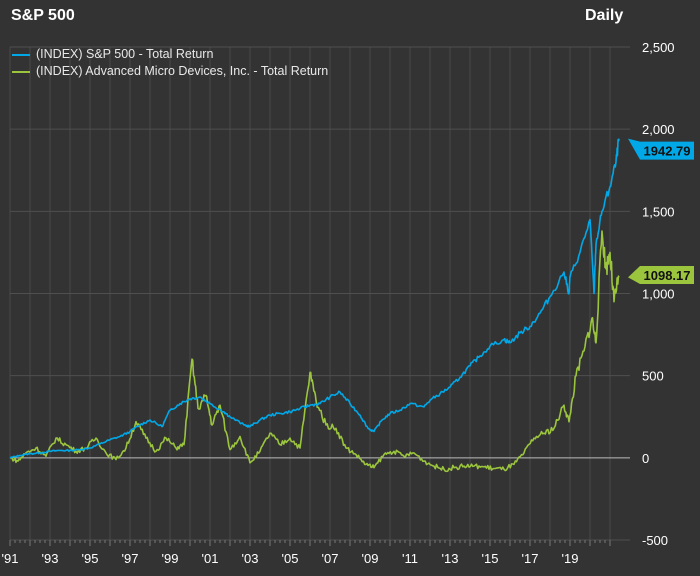 This screenshot has height=576, width=700. Describe the element at coordinates (125, 54) in the screenshot. I see `legend-label-sp500: (INDEX) S&P 500 - Total Return` at that location.